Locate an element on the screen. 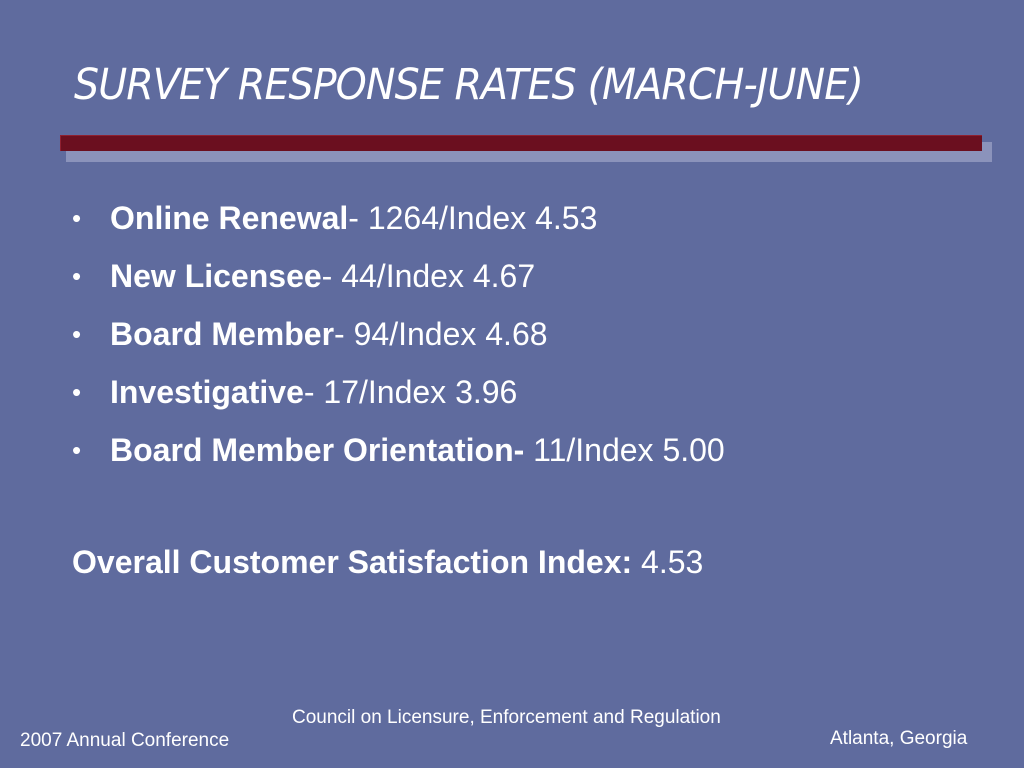  list-item: • Board Member- 94/Index 4.68 is located at coordinates (398, 341).